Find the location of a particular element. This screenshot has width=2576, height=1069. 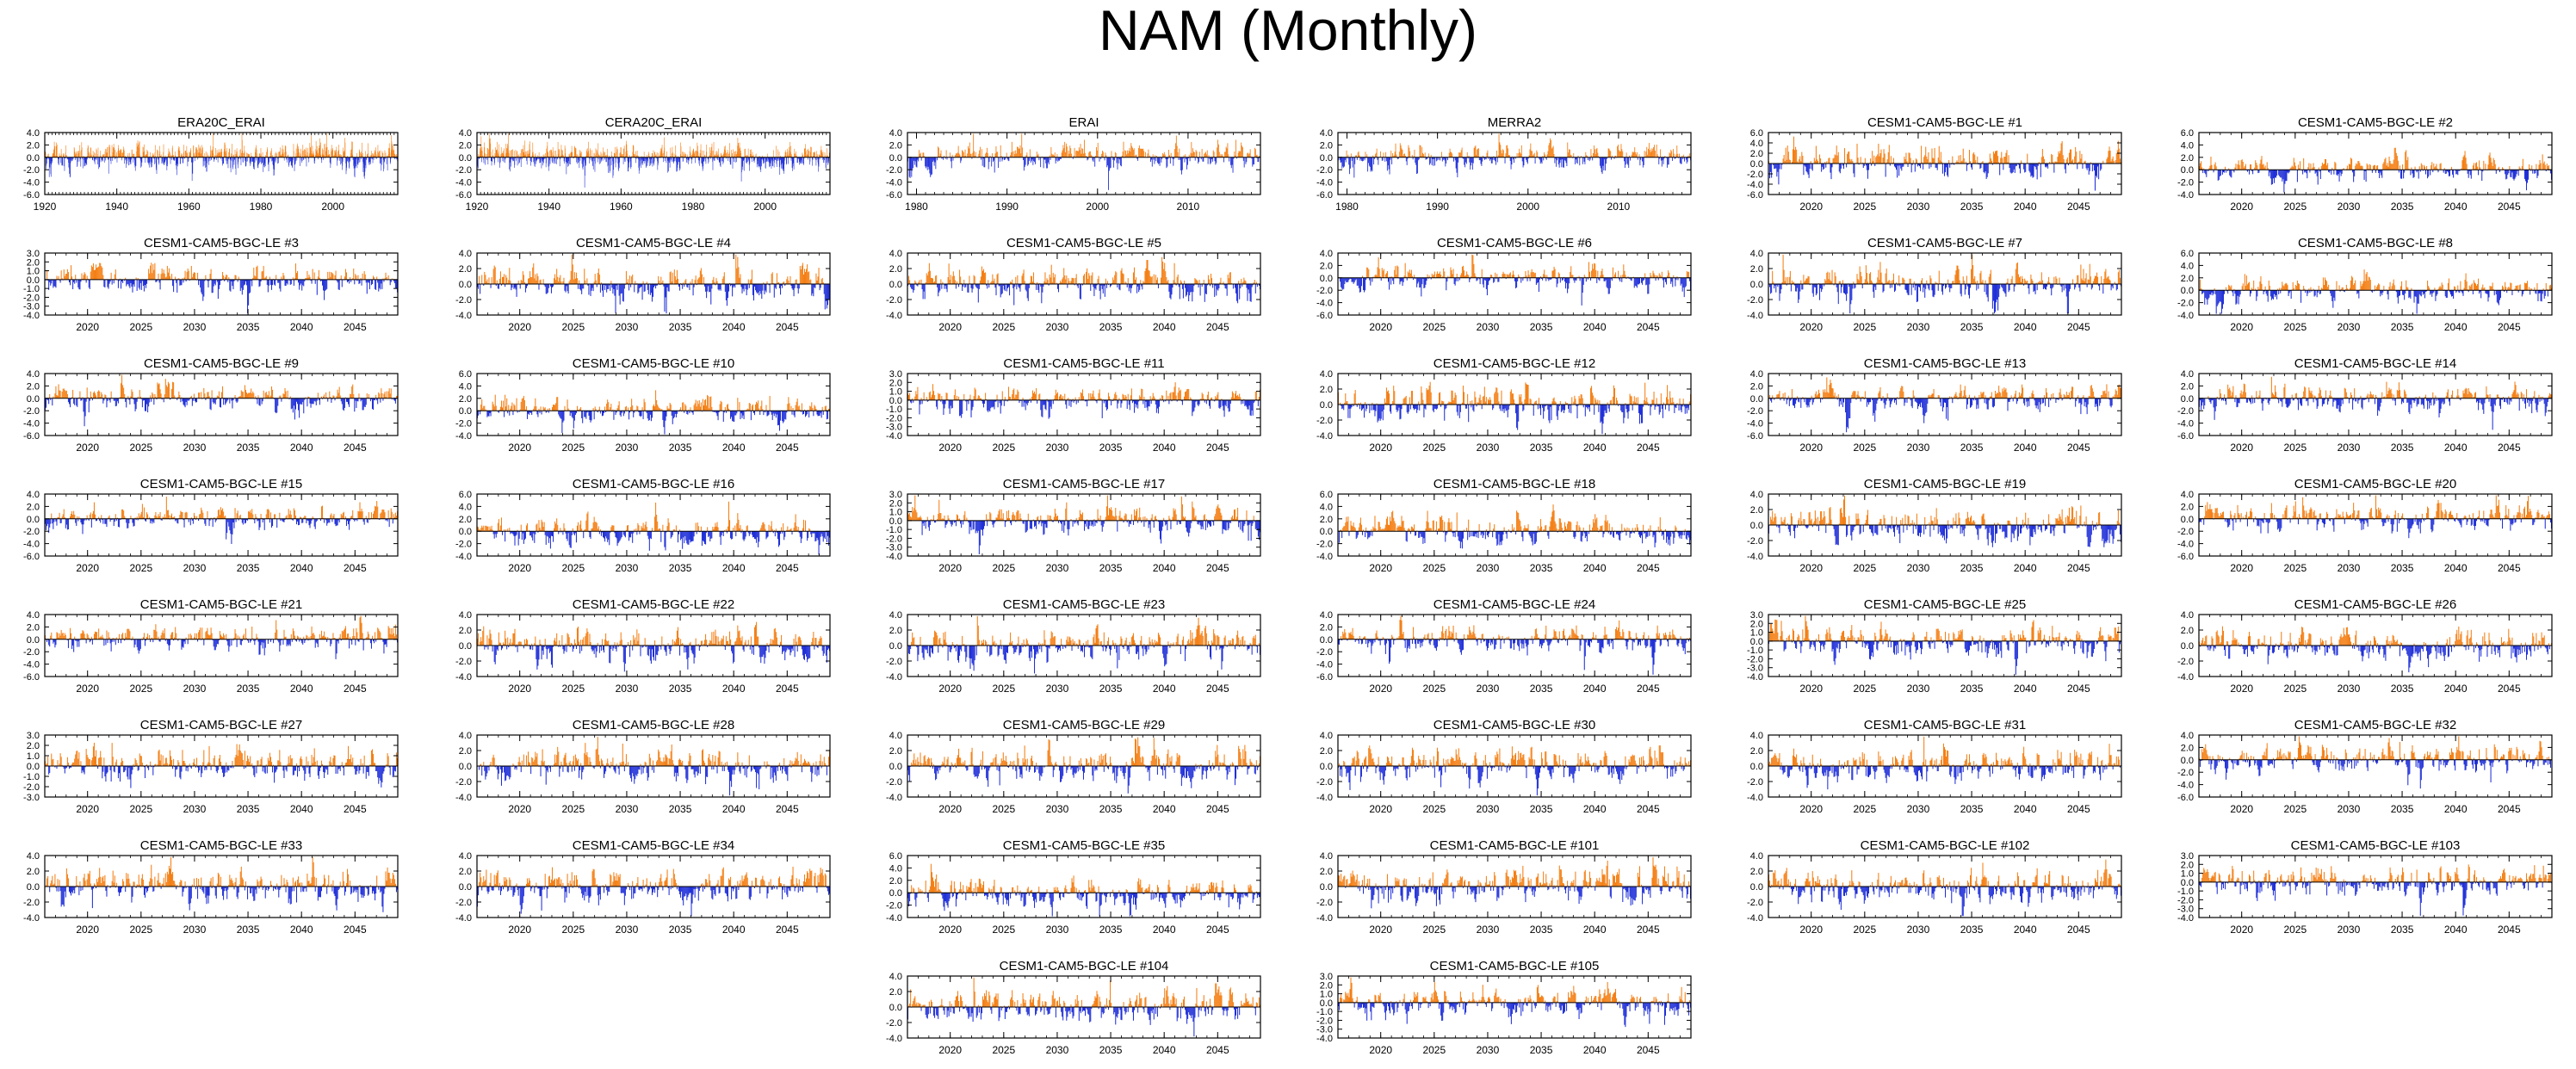

x-tick-label: 2010 is located at coordinates (1188, 207).